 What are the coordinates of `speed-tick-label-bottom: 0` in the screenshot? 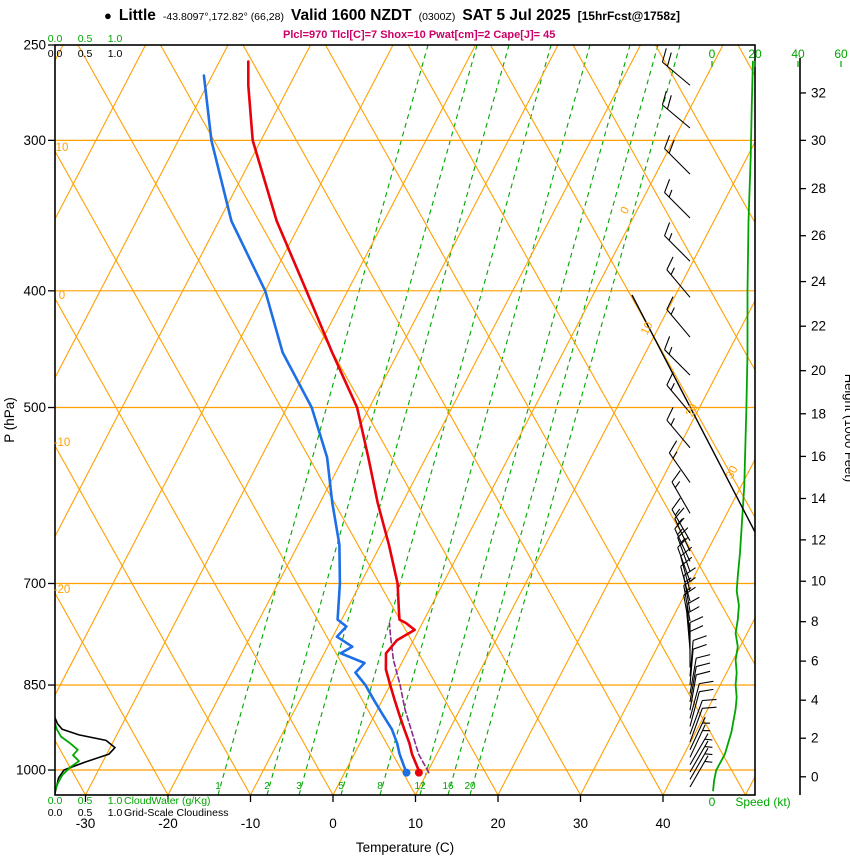 It's located at (712, 802).